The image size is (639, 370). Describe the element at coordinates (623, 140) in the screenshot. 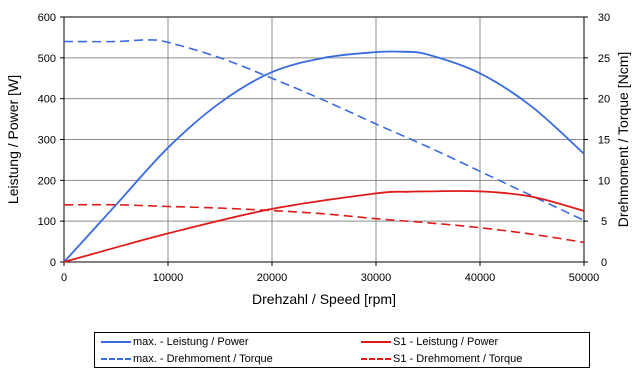

I see `y2-axis-label: Drehmoment / Torque [Ncm]` at that location.